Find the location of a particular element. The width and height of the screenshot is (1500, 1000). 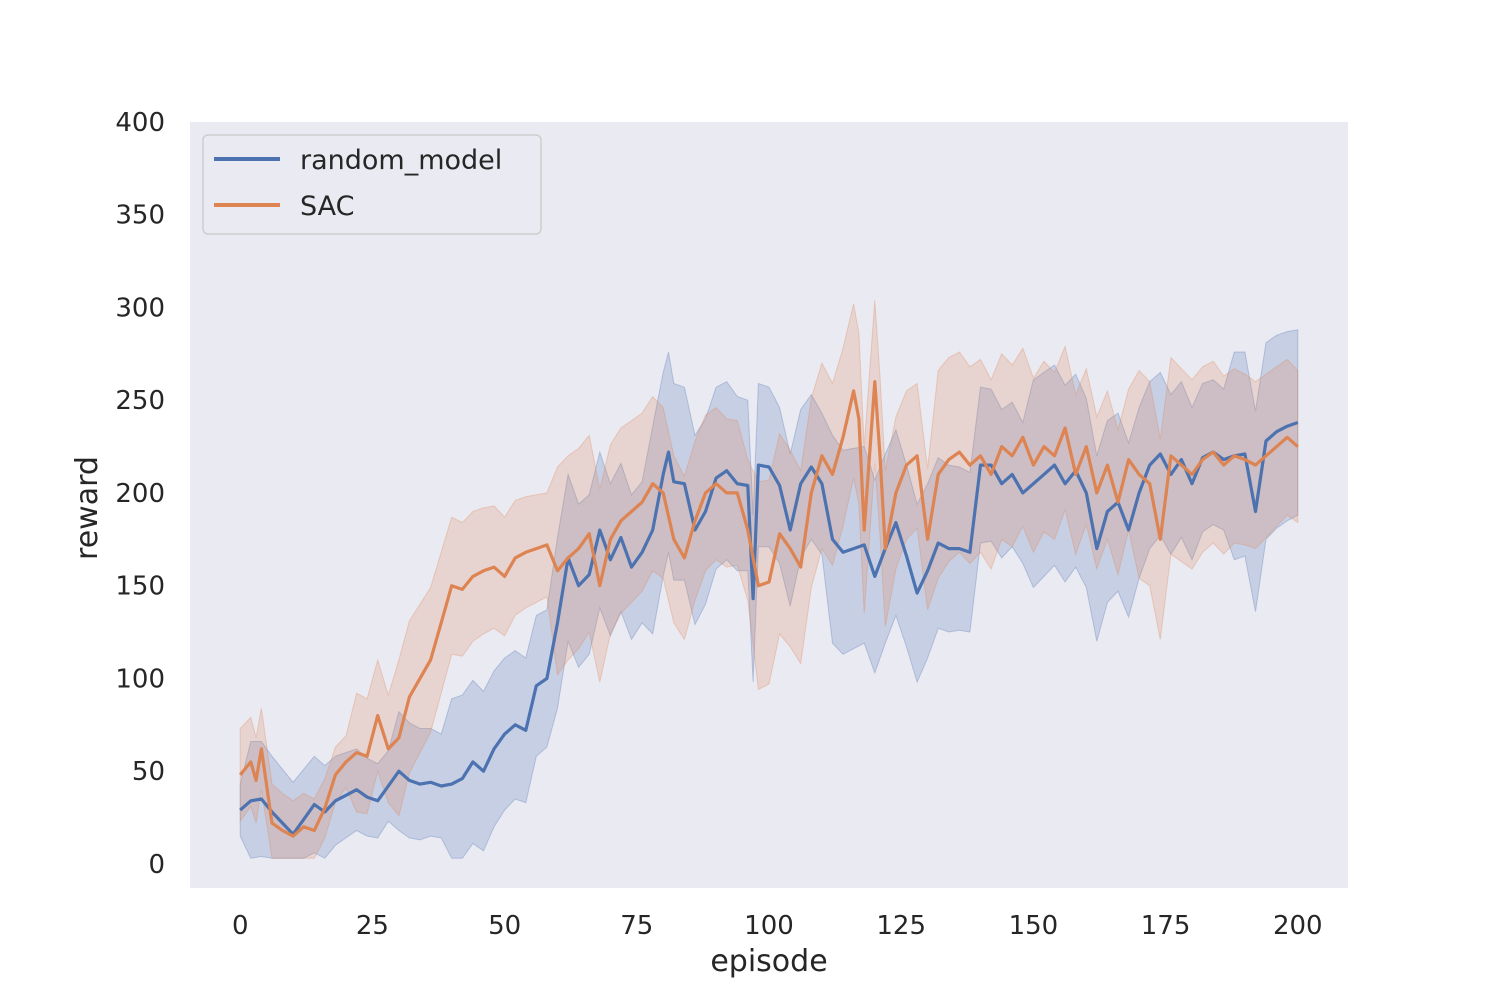

legend-box is located at coordinates (372, 184).